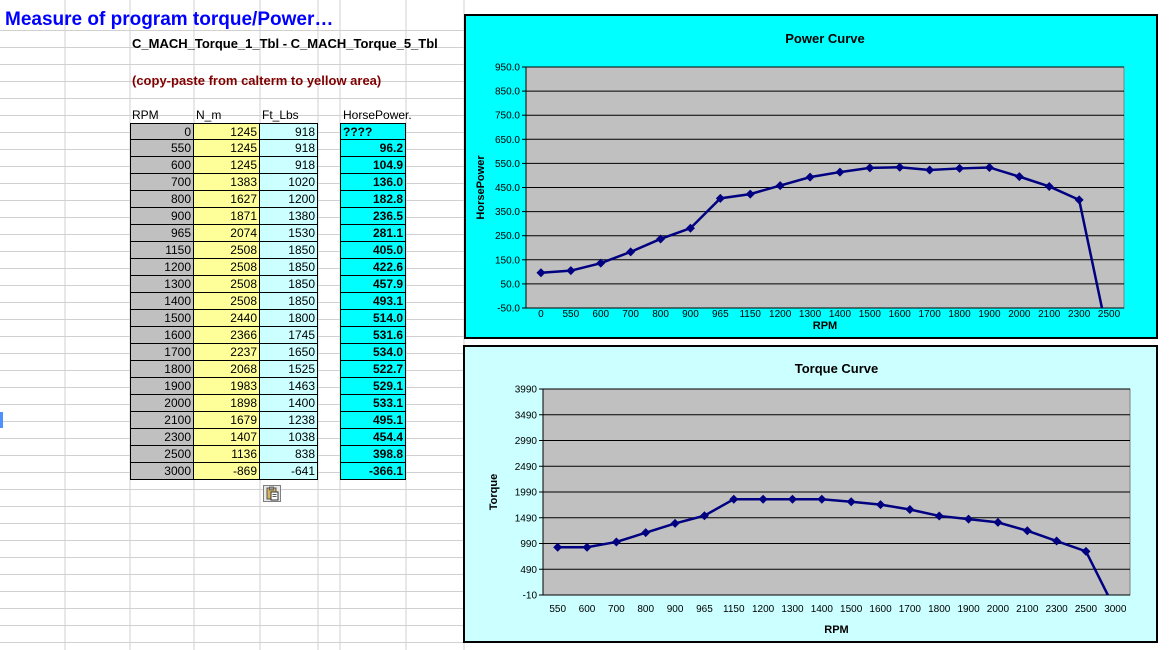 Image resolution: width=1170 pixels, height=650 pixels. What do you see at coordinates (289, 420) in the screenshot?
I see `cell-ft: 1238` at bounding box center [289, 420].